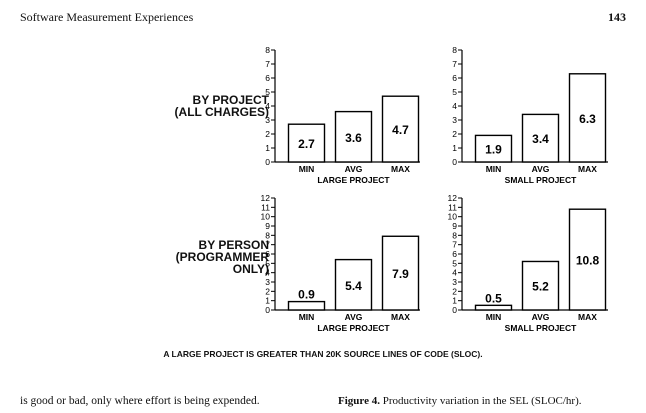  I want to click on data-label: 5.2, so click(540, 287).